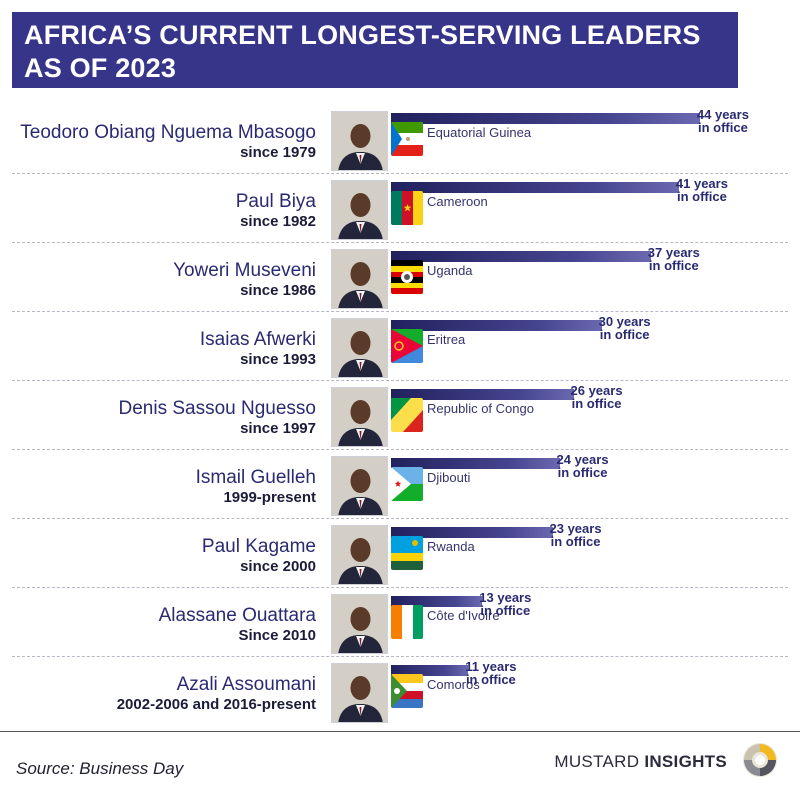 The height and width of the screenshot is (800, 800). Describe the element at coordinates (407, 139) in the screenshot. I see `equatorial-guinea-flag-icon` at that location.